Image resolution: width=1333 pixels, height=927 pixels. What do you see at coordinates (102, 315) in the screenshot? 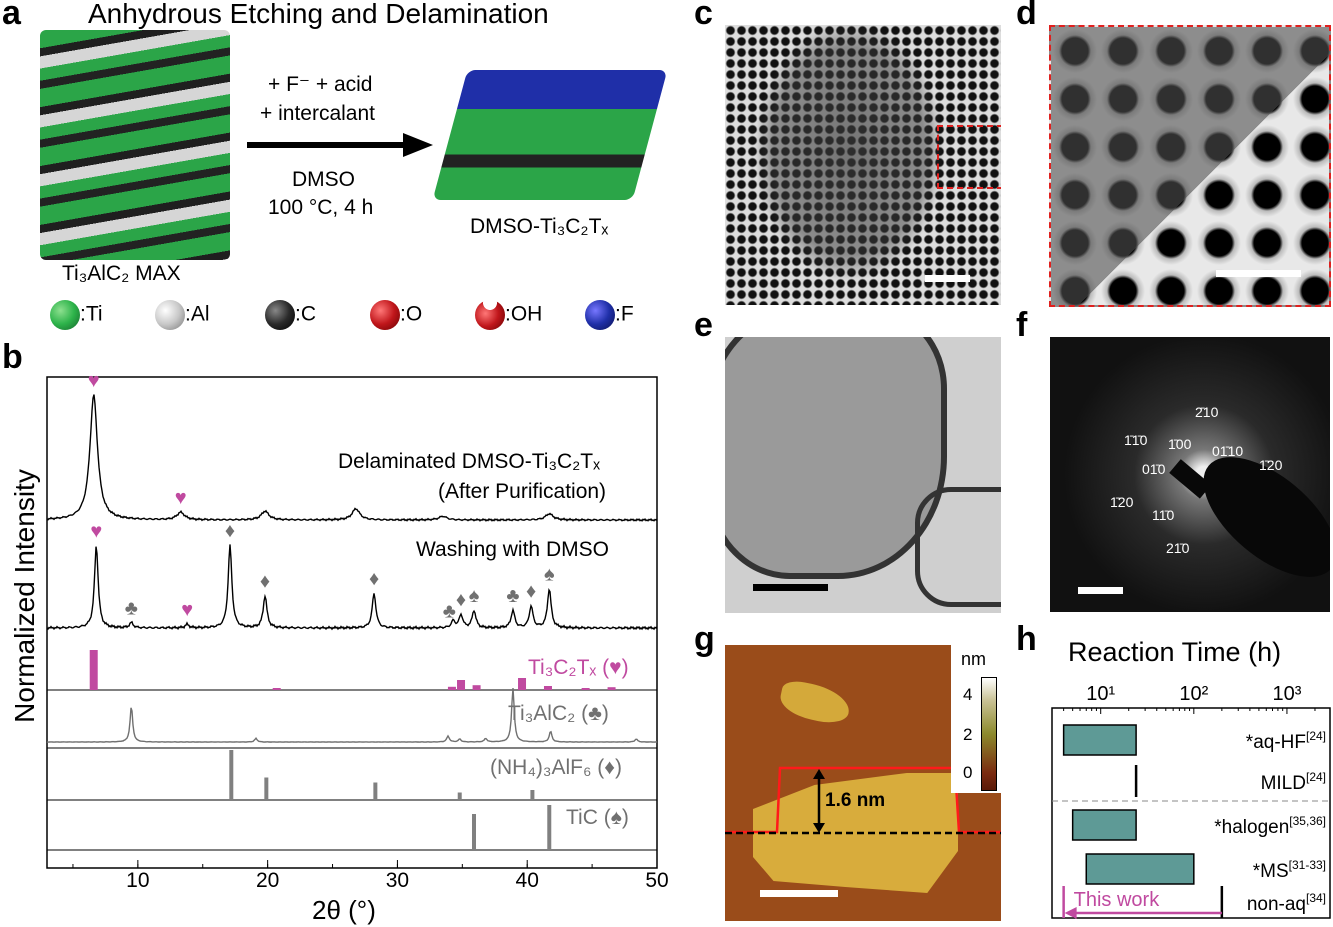
I see `legend-ti: :Ti` at bounding box center [102, 315].